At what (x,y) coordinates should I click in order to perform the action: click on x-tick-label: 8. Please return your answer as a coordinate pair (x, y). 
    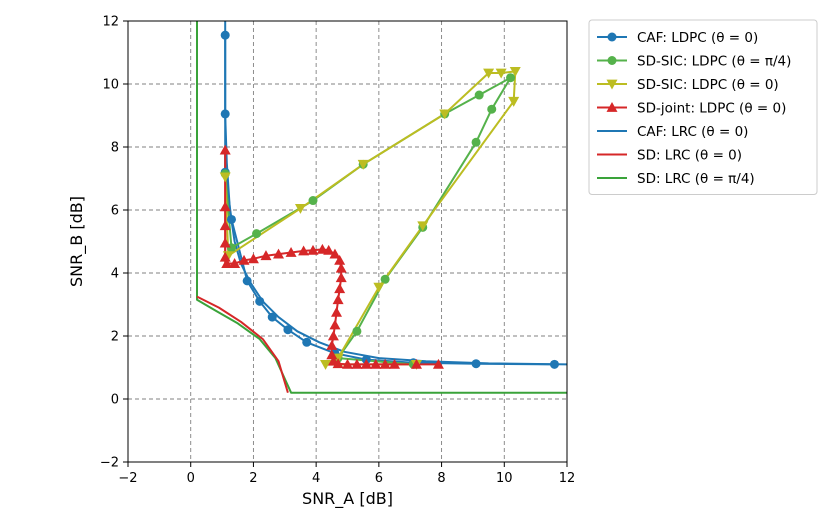
    Looking at the image, I should click on (441, 478).